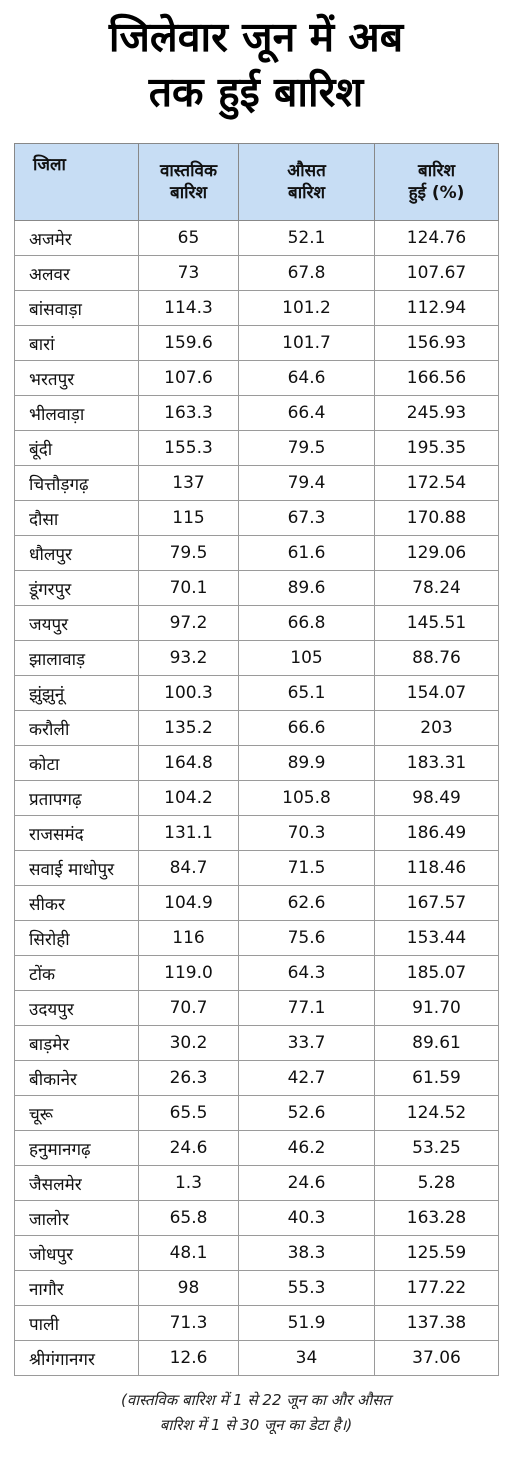 This screenshot has width=512, height=1472. I want to click on table-row: टोंक 119.0 64.3 185.07, so click(256, 973).